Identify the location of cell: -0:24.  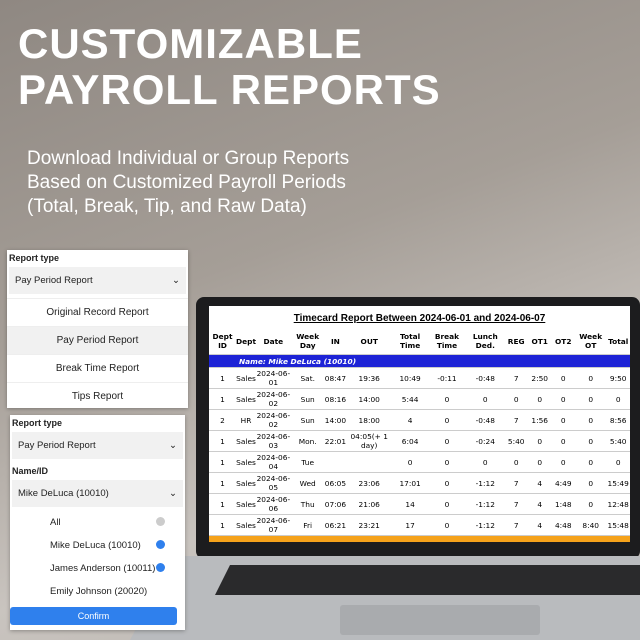
(485, 441).